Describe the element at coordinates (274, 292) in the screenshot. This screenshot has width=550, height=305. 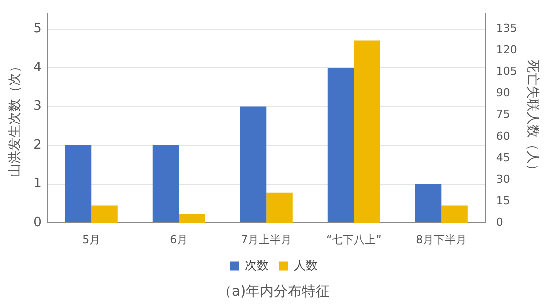
I see `text: （a)年内分布特征` at that location.